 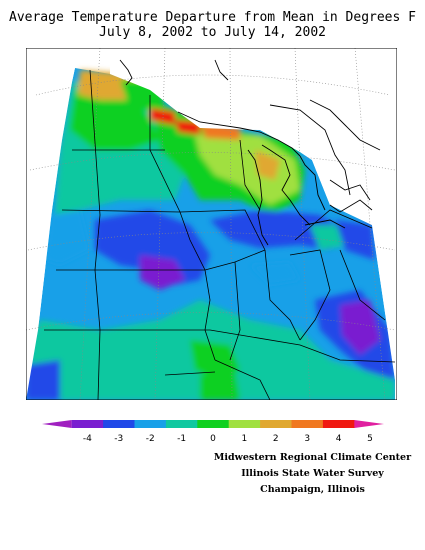 What do you see at coordinates (213, 439) in the screenshot?
I see `legend-tick-label: 0` at bounding box center [213, 439].